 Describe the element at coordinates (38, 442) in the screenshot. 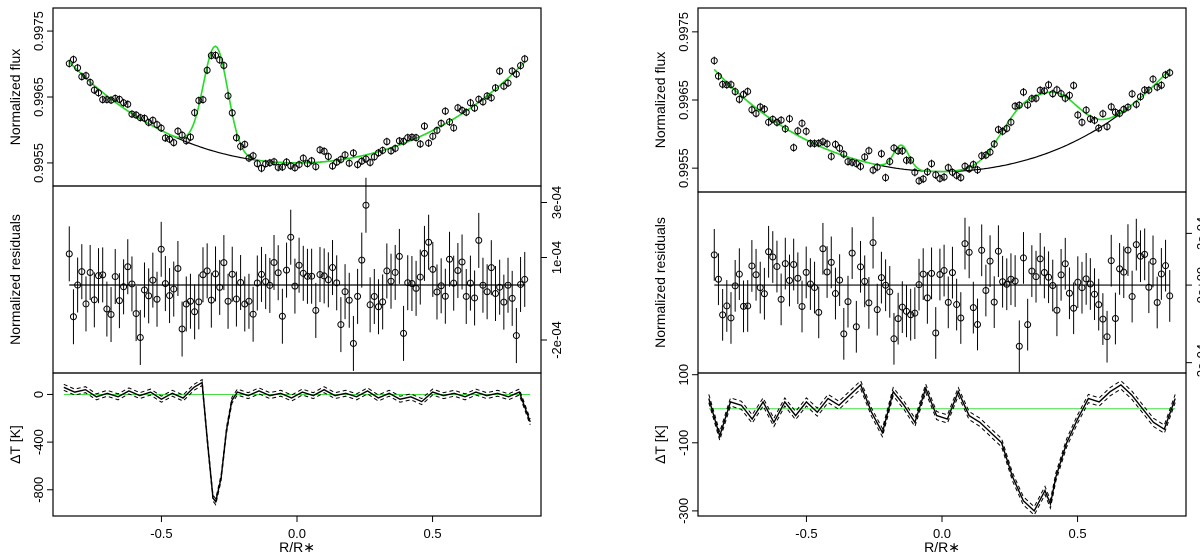

I see `delta_t-ytick-label: -400` at that location.